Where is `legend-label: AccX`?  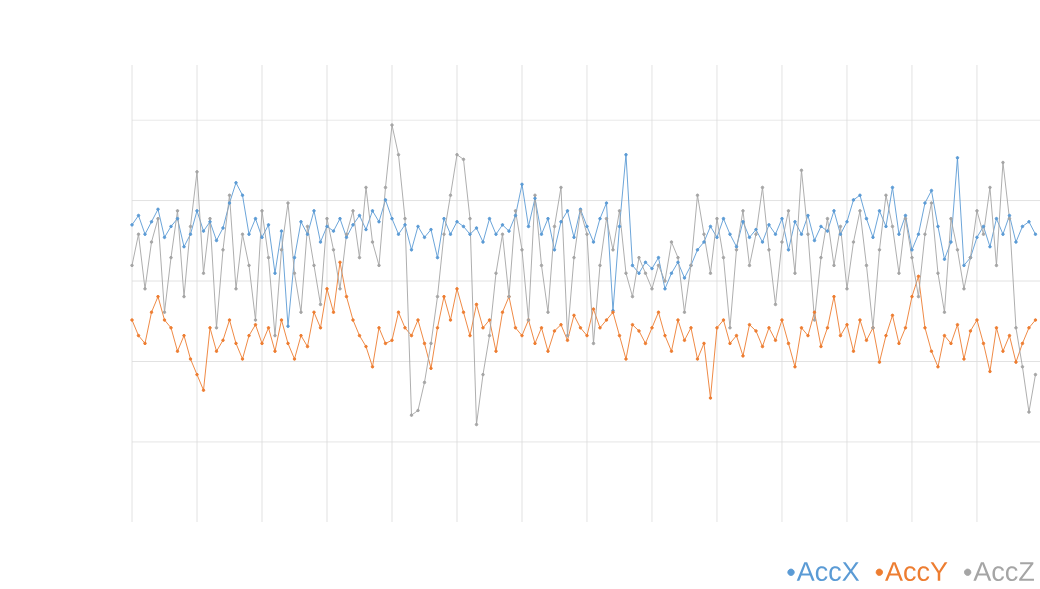 legend-label: AccX is located at coordinates (828, 572).